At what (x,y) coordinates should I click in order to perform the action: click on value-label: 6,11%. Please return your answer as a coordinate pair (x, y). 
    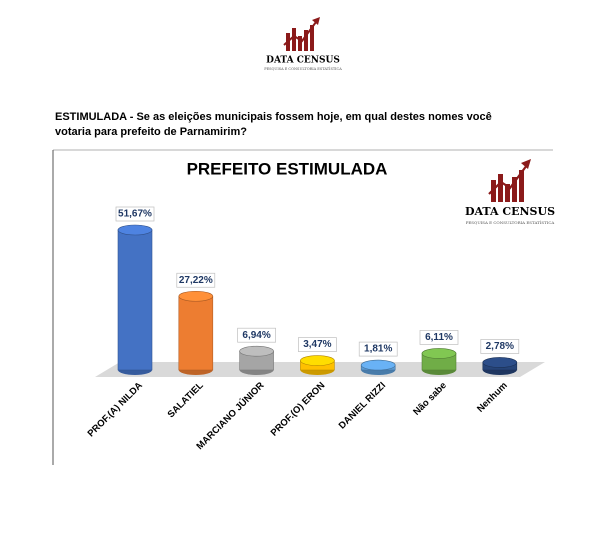
    Looking at the image, I should click on (439, 337).